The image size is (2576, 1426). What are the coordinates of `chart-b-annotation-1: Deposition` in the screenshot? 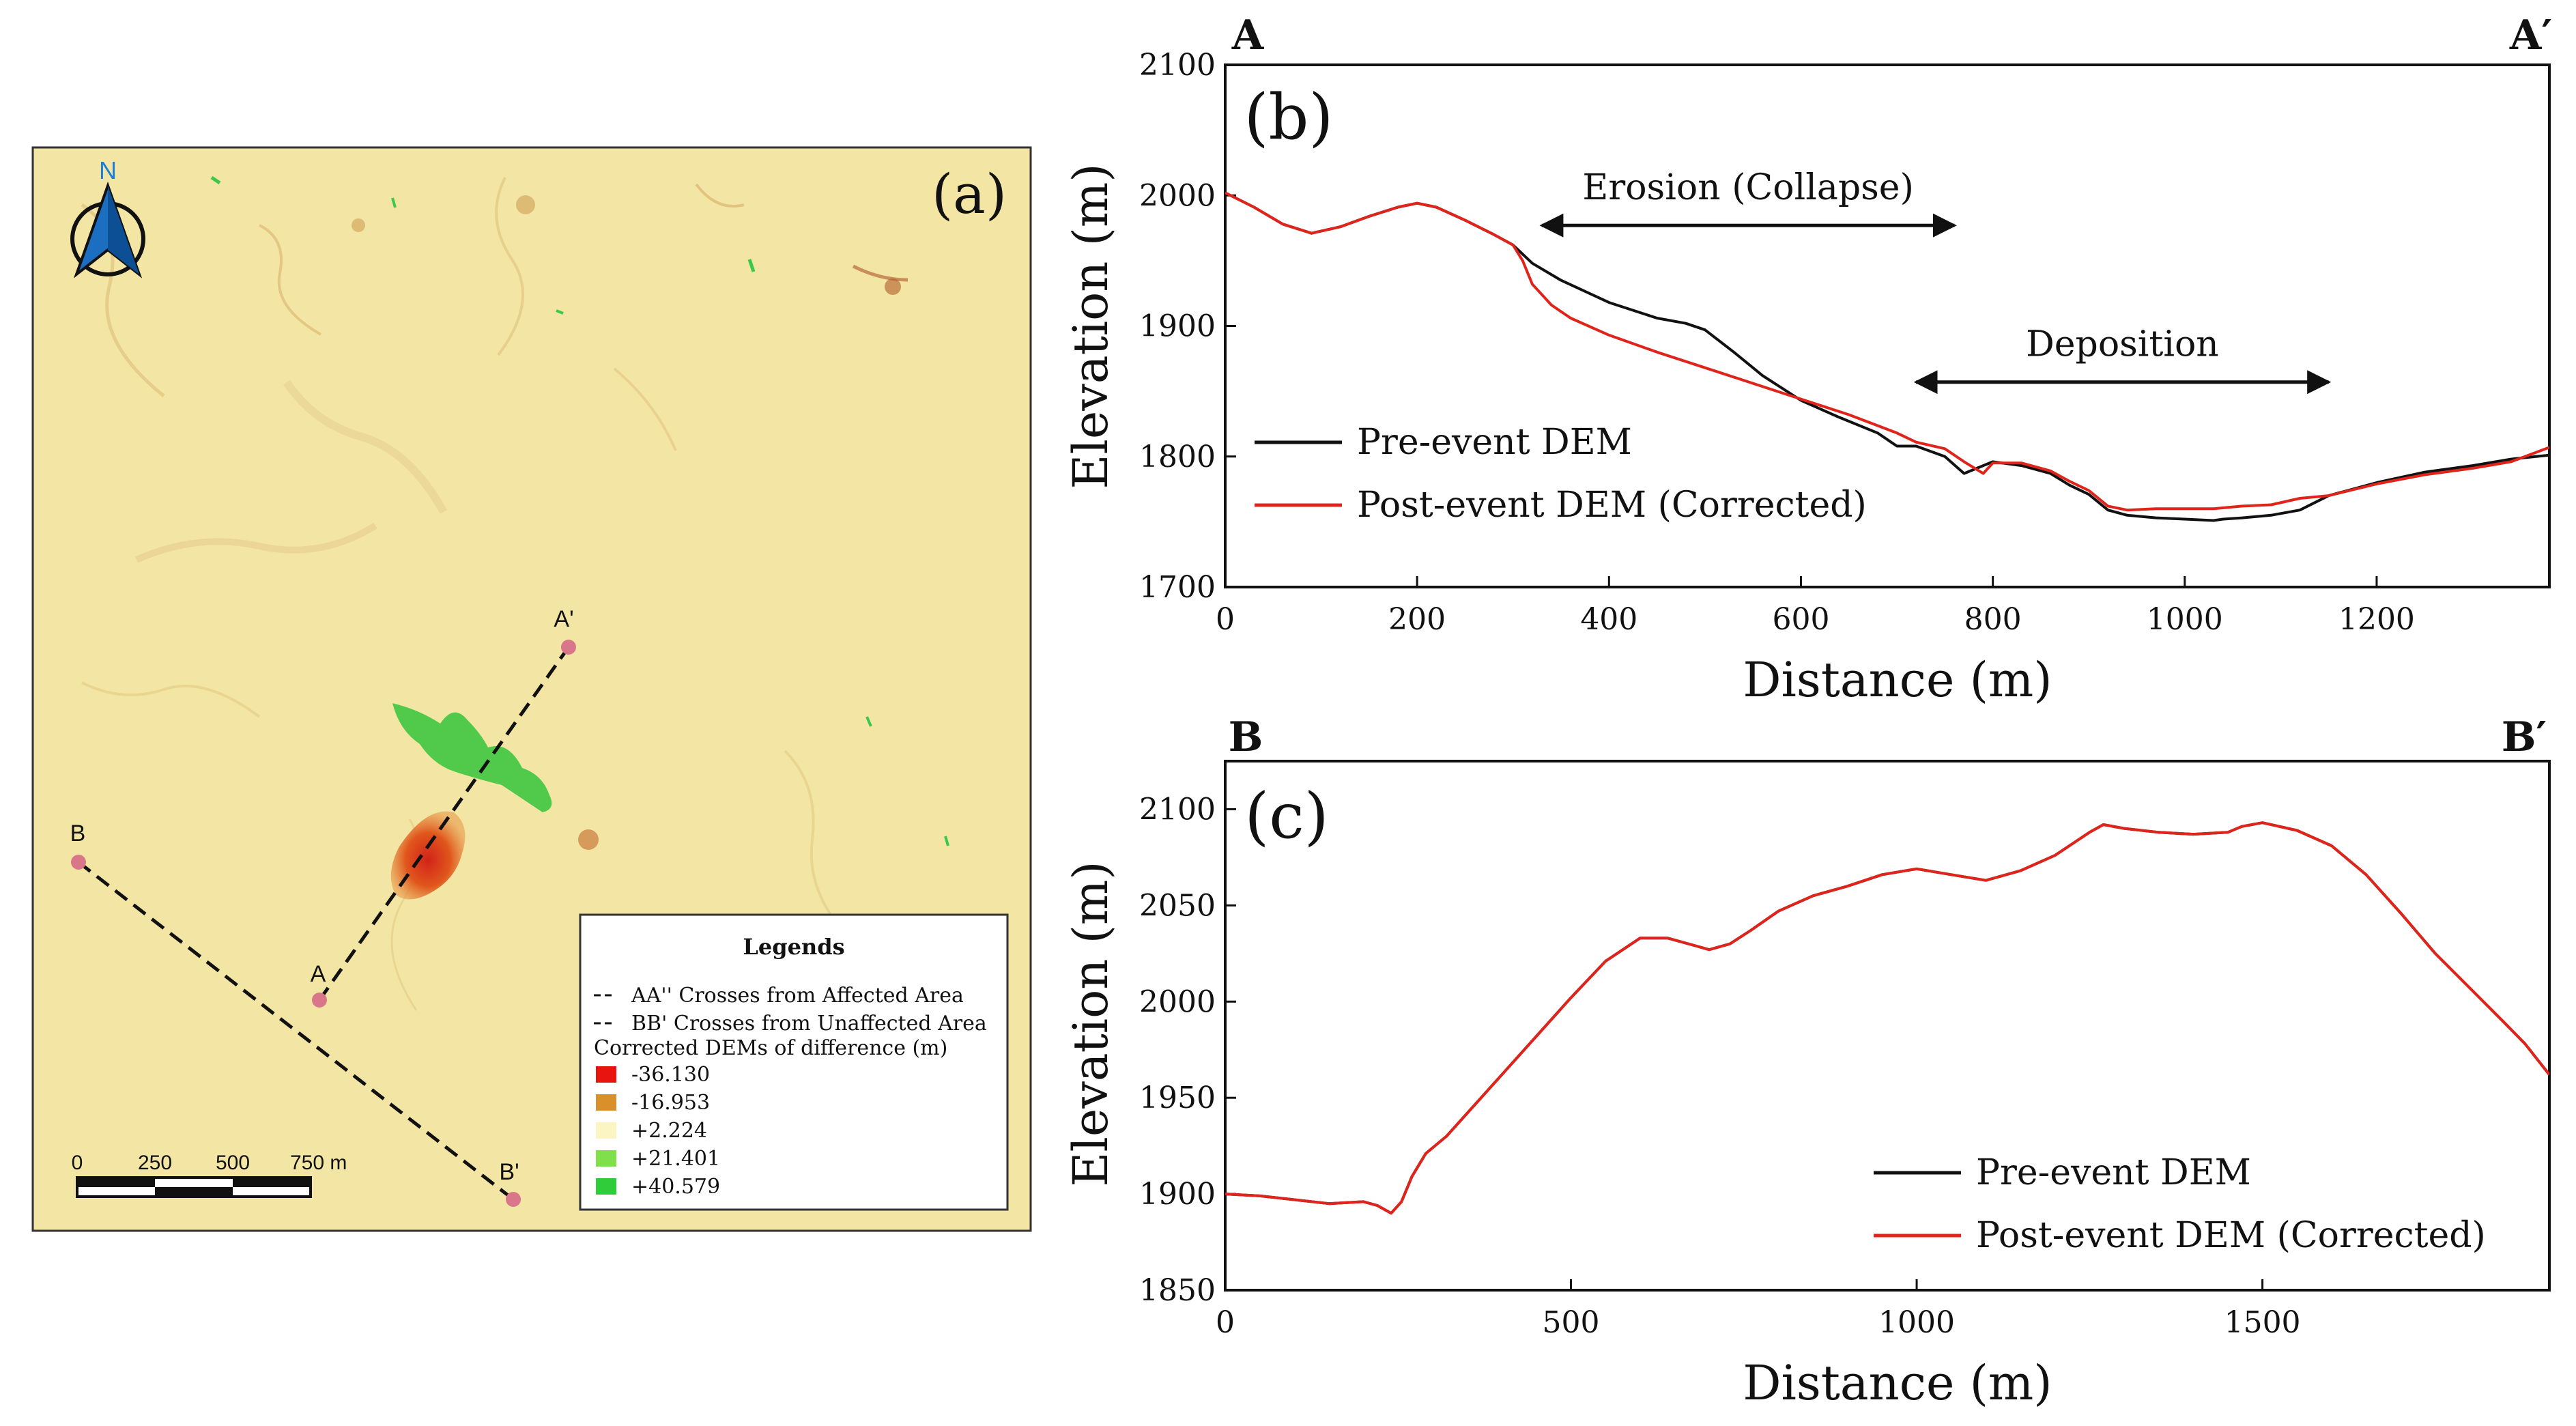 It's located at (2122, 344).